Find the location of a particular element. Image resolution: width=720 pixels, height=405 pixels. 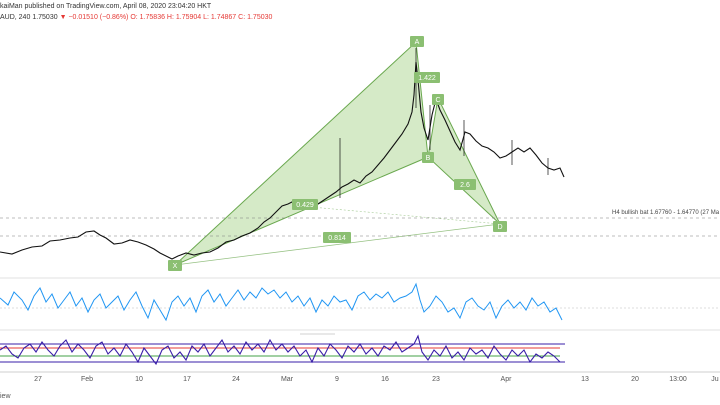

point-marker-d: D is located at coordinates (500, 226).